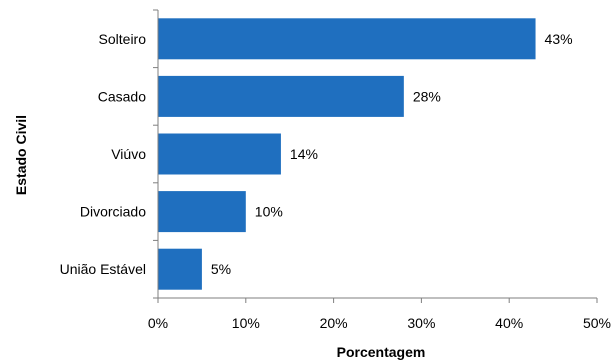 The width and height of the screenshot is (616, 364). I want to click on y-axis-title: Estado Civil, so click(21, 155).